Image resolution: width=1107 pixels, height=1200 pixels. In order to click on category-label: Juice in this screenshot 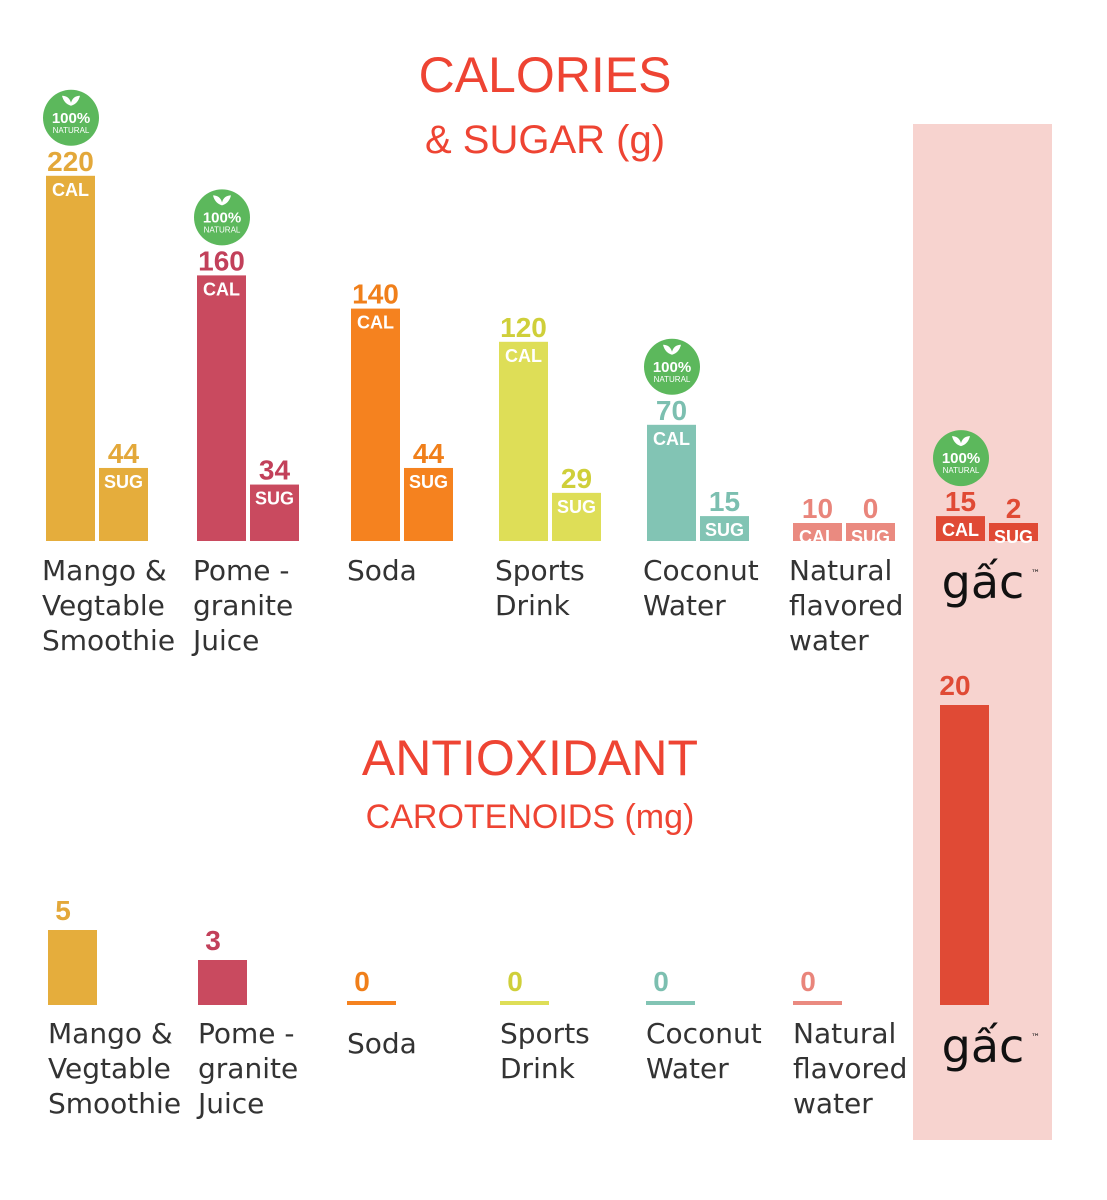, I will do `click(230, 1103)`.